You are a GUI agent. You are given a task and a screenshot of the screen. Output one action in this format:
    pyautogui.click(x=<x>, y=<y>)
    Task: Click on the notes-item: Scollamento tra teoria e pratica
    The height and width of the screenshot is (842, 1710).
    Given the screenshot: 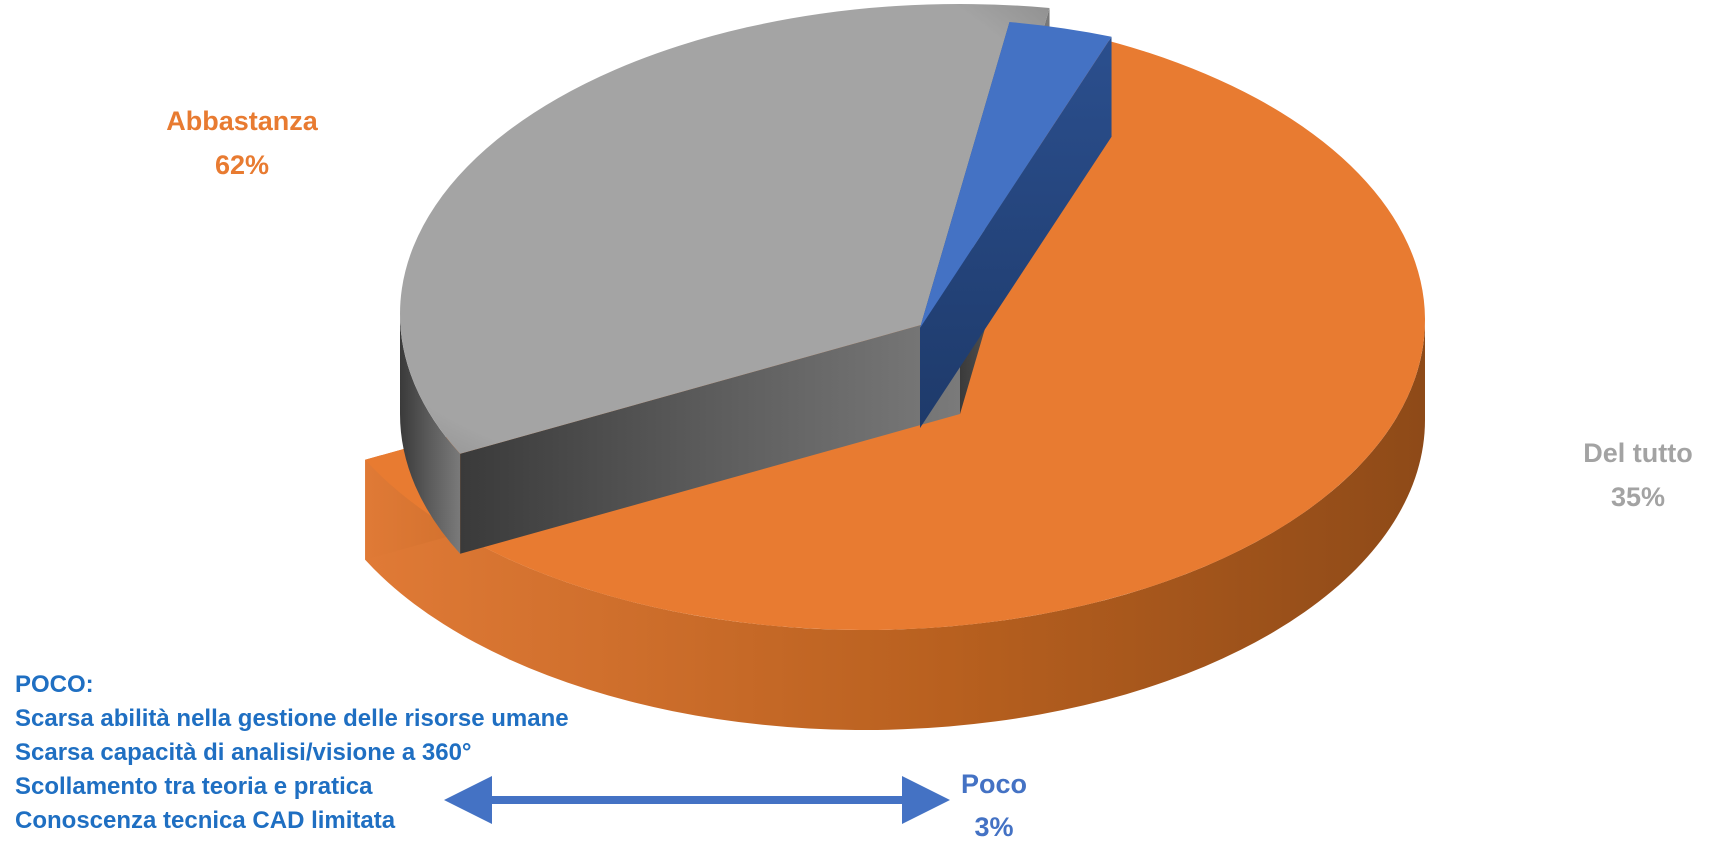 What is the action you would take?
    pyautogui.click(x=194, y=786)
    